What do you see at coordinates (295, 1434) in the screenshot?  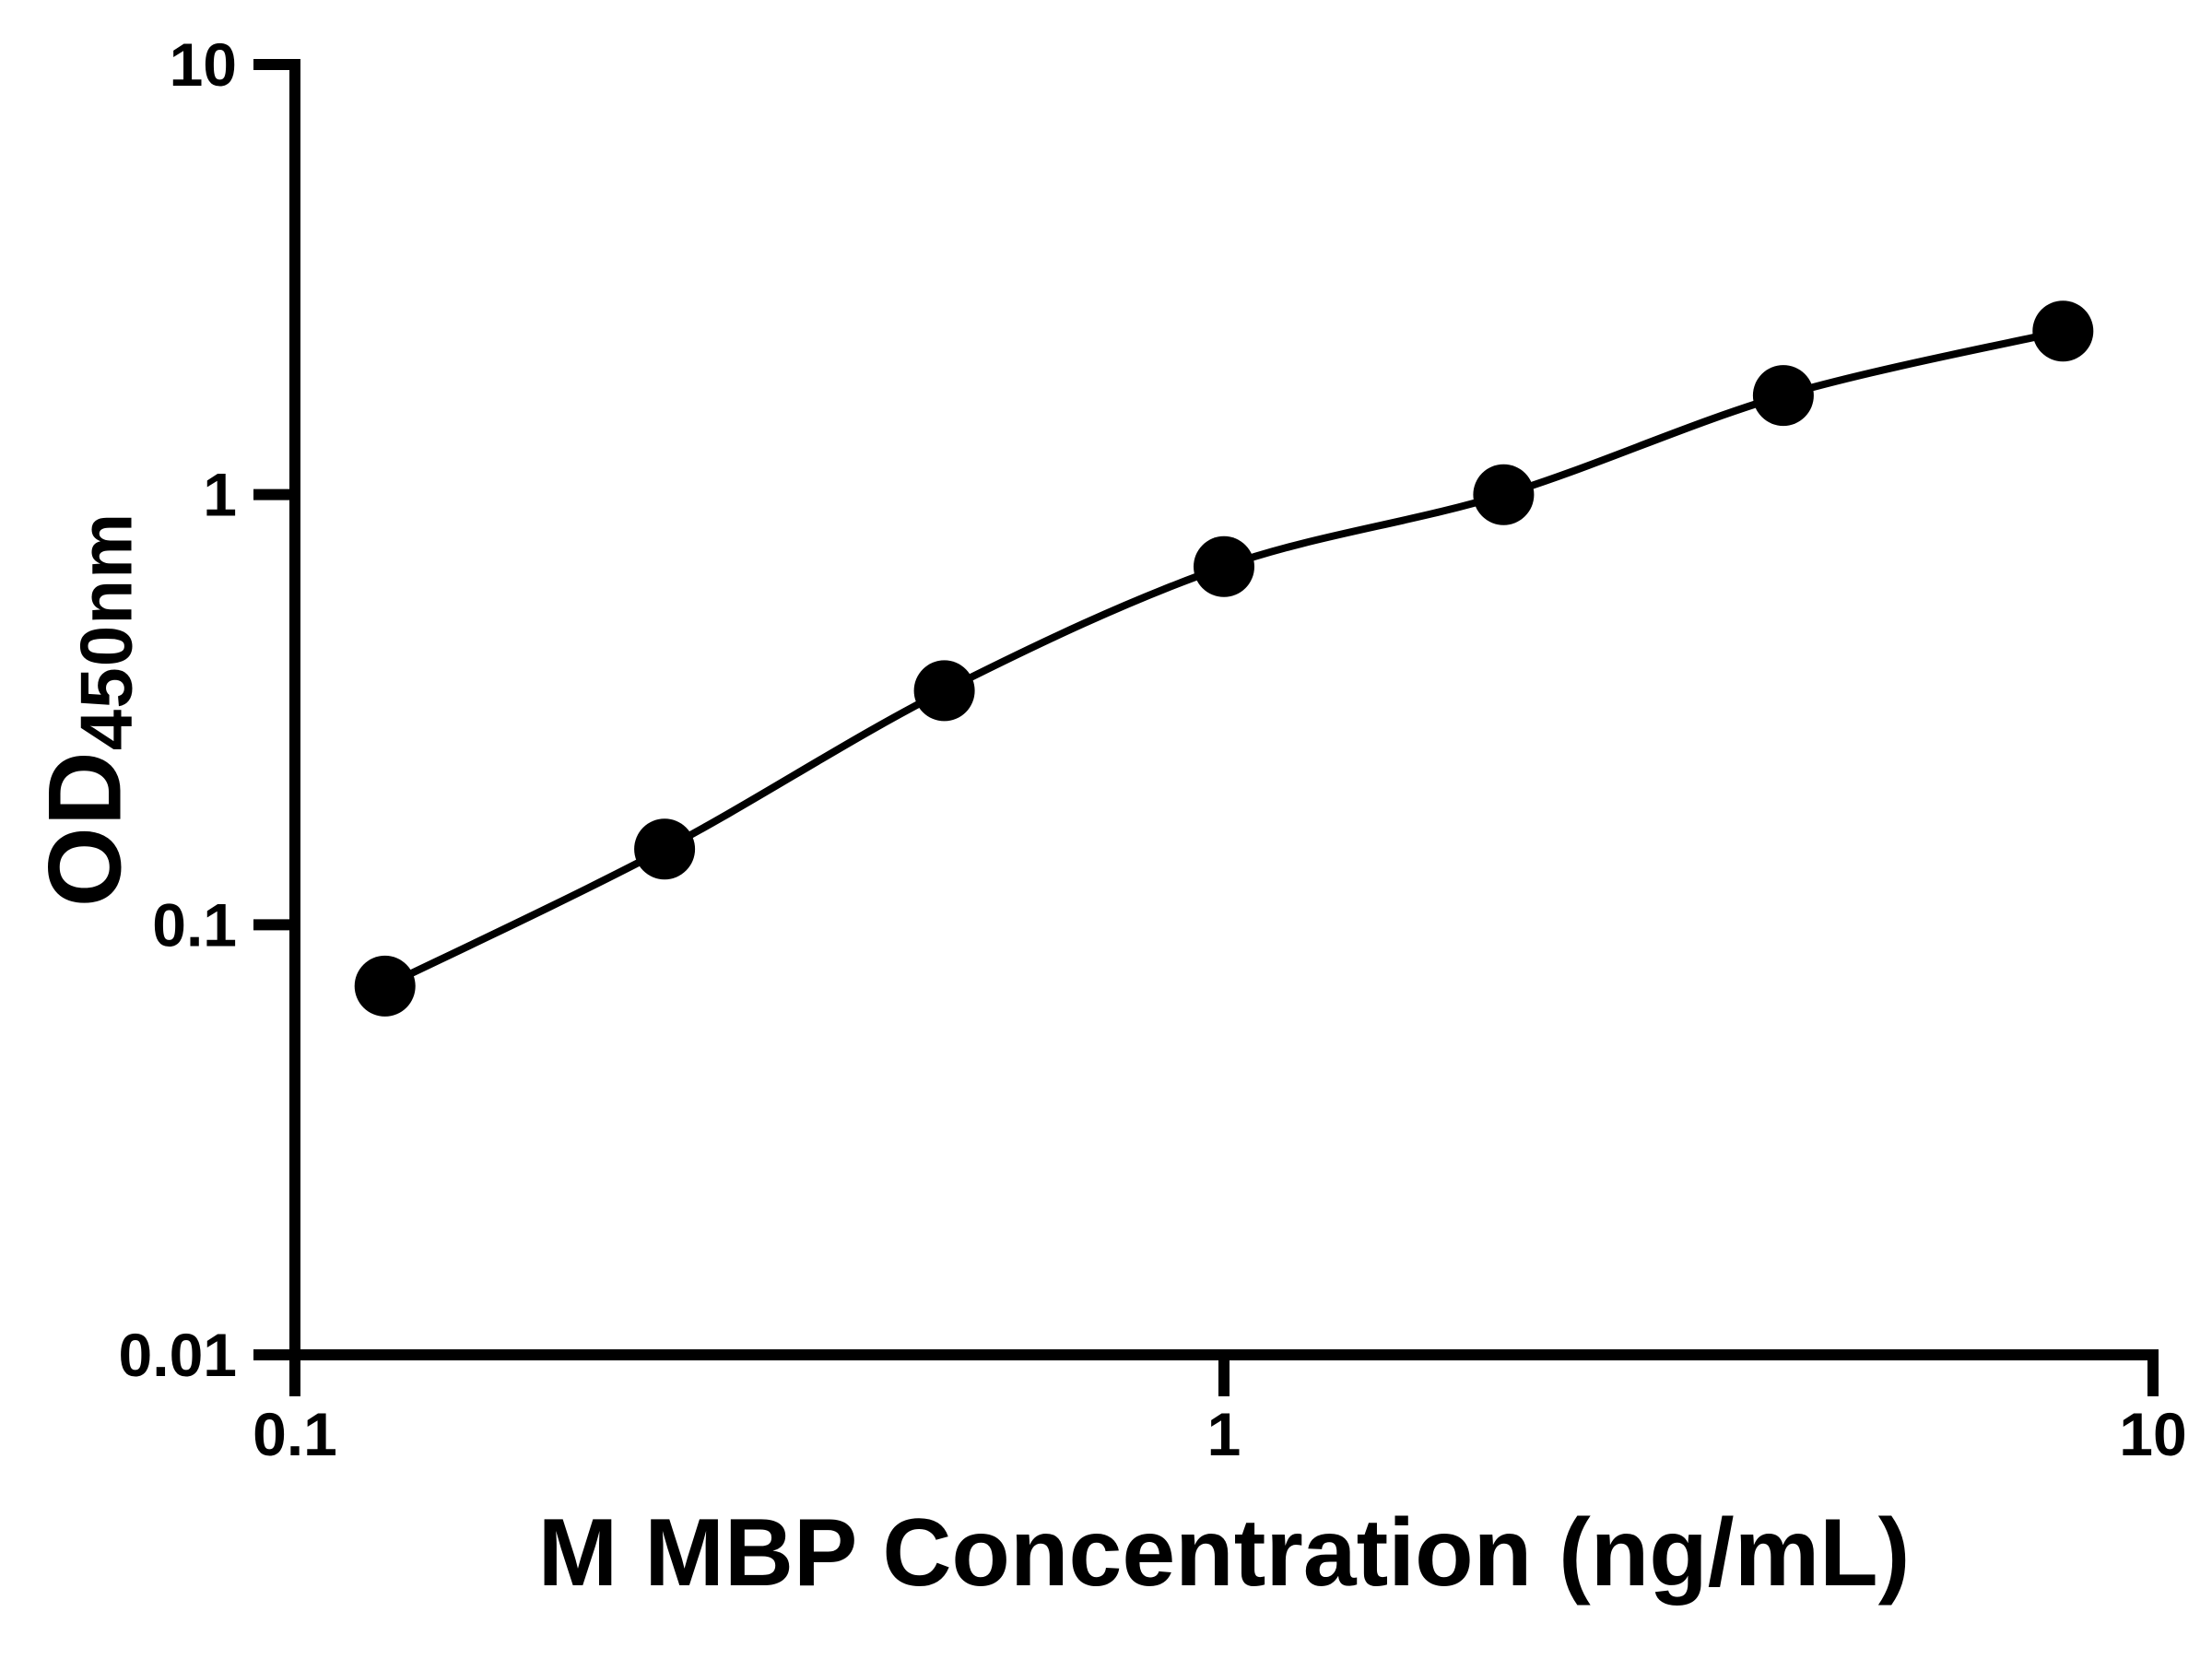 I see `x-tick-label: 0.1` at bounding box center [295, 1434].